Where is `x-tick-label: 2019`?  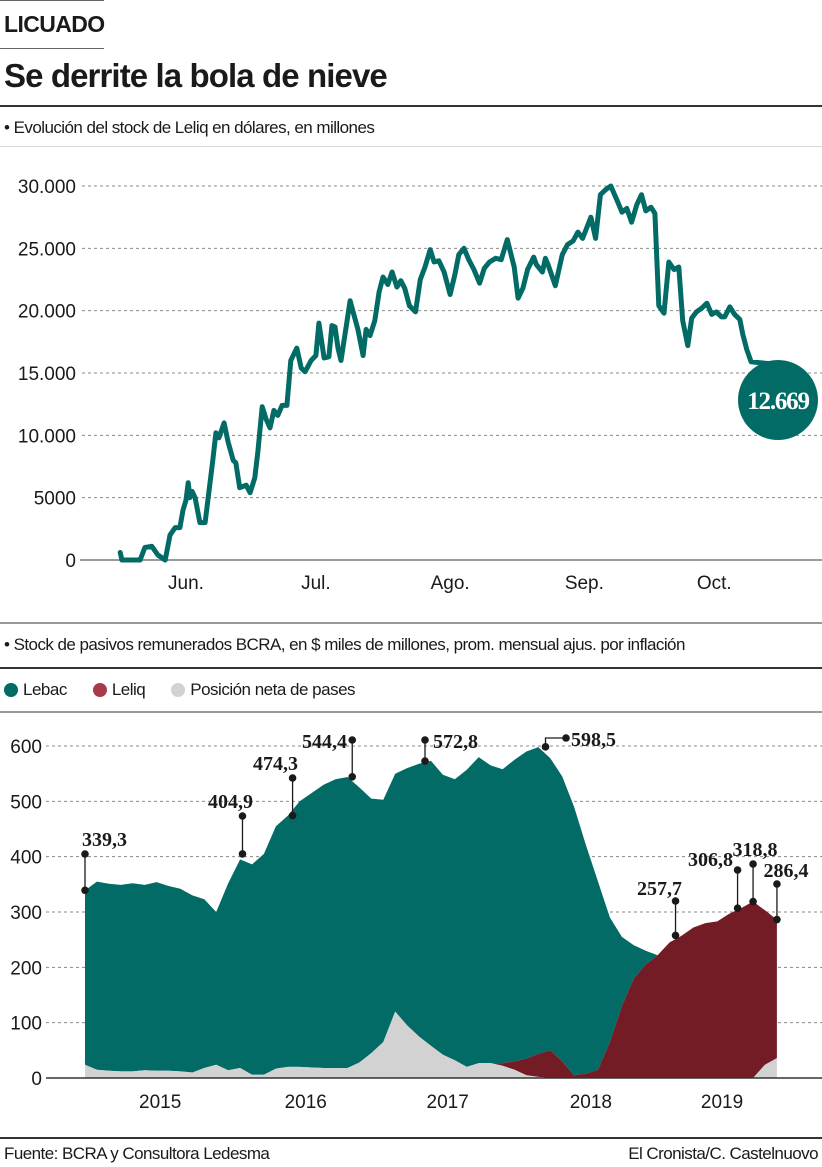
x-tick-label: 2019 is located at coordinates (722, 1102).